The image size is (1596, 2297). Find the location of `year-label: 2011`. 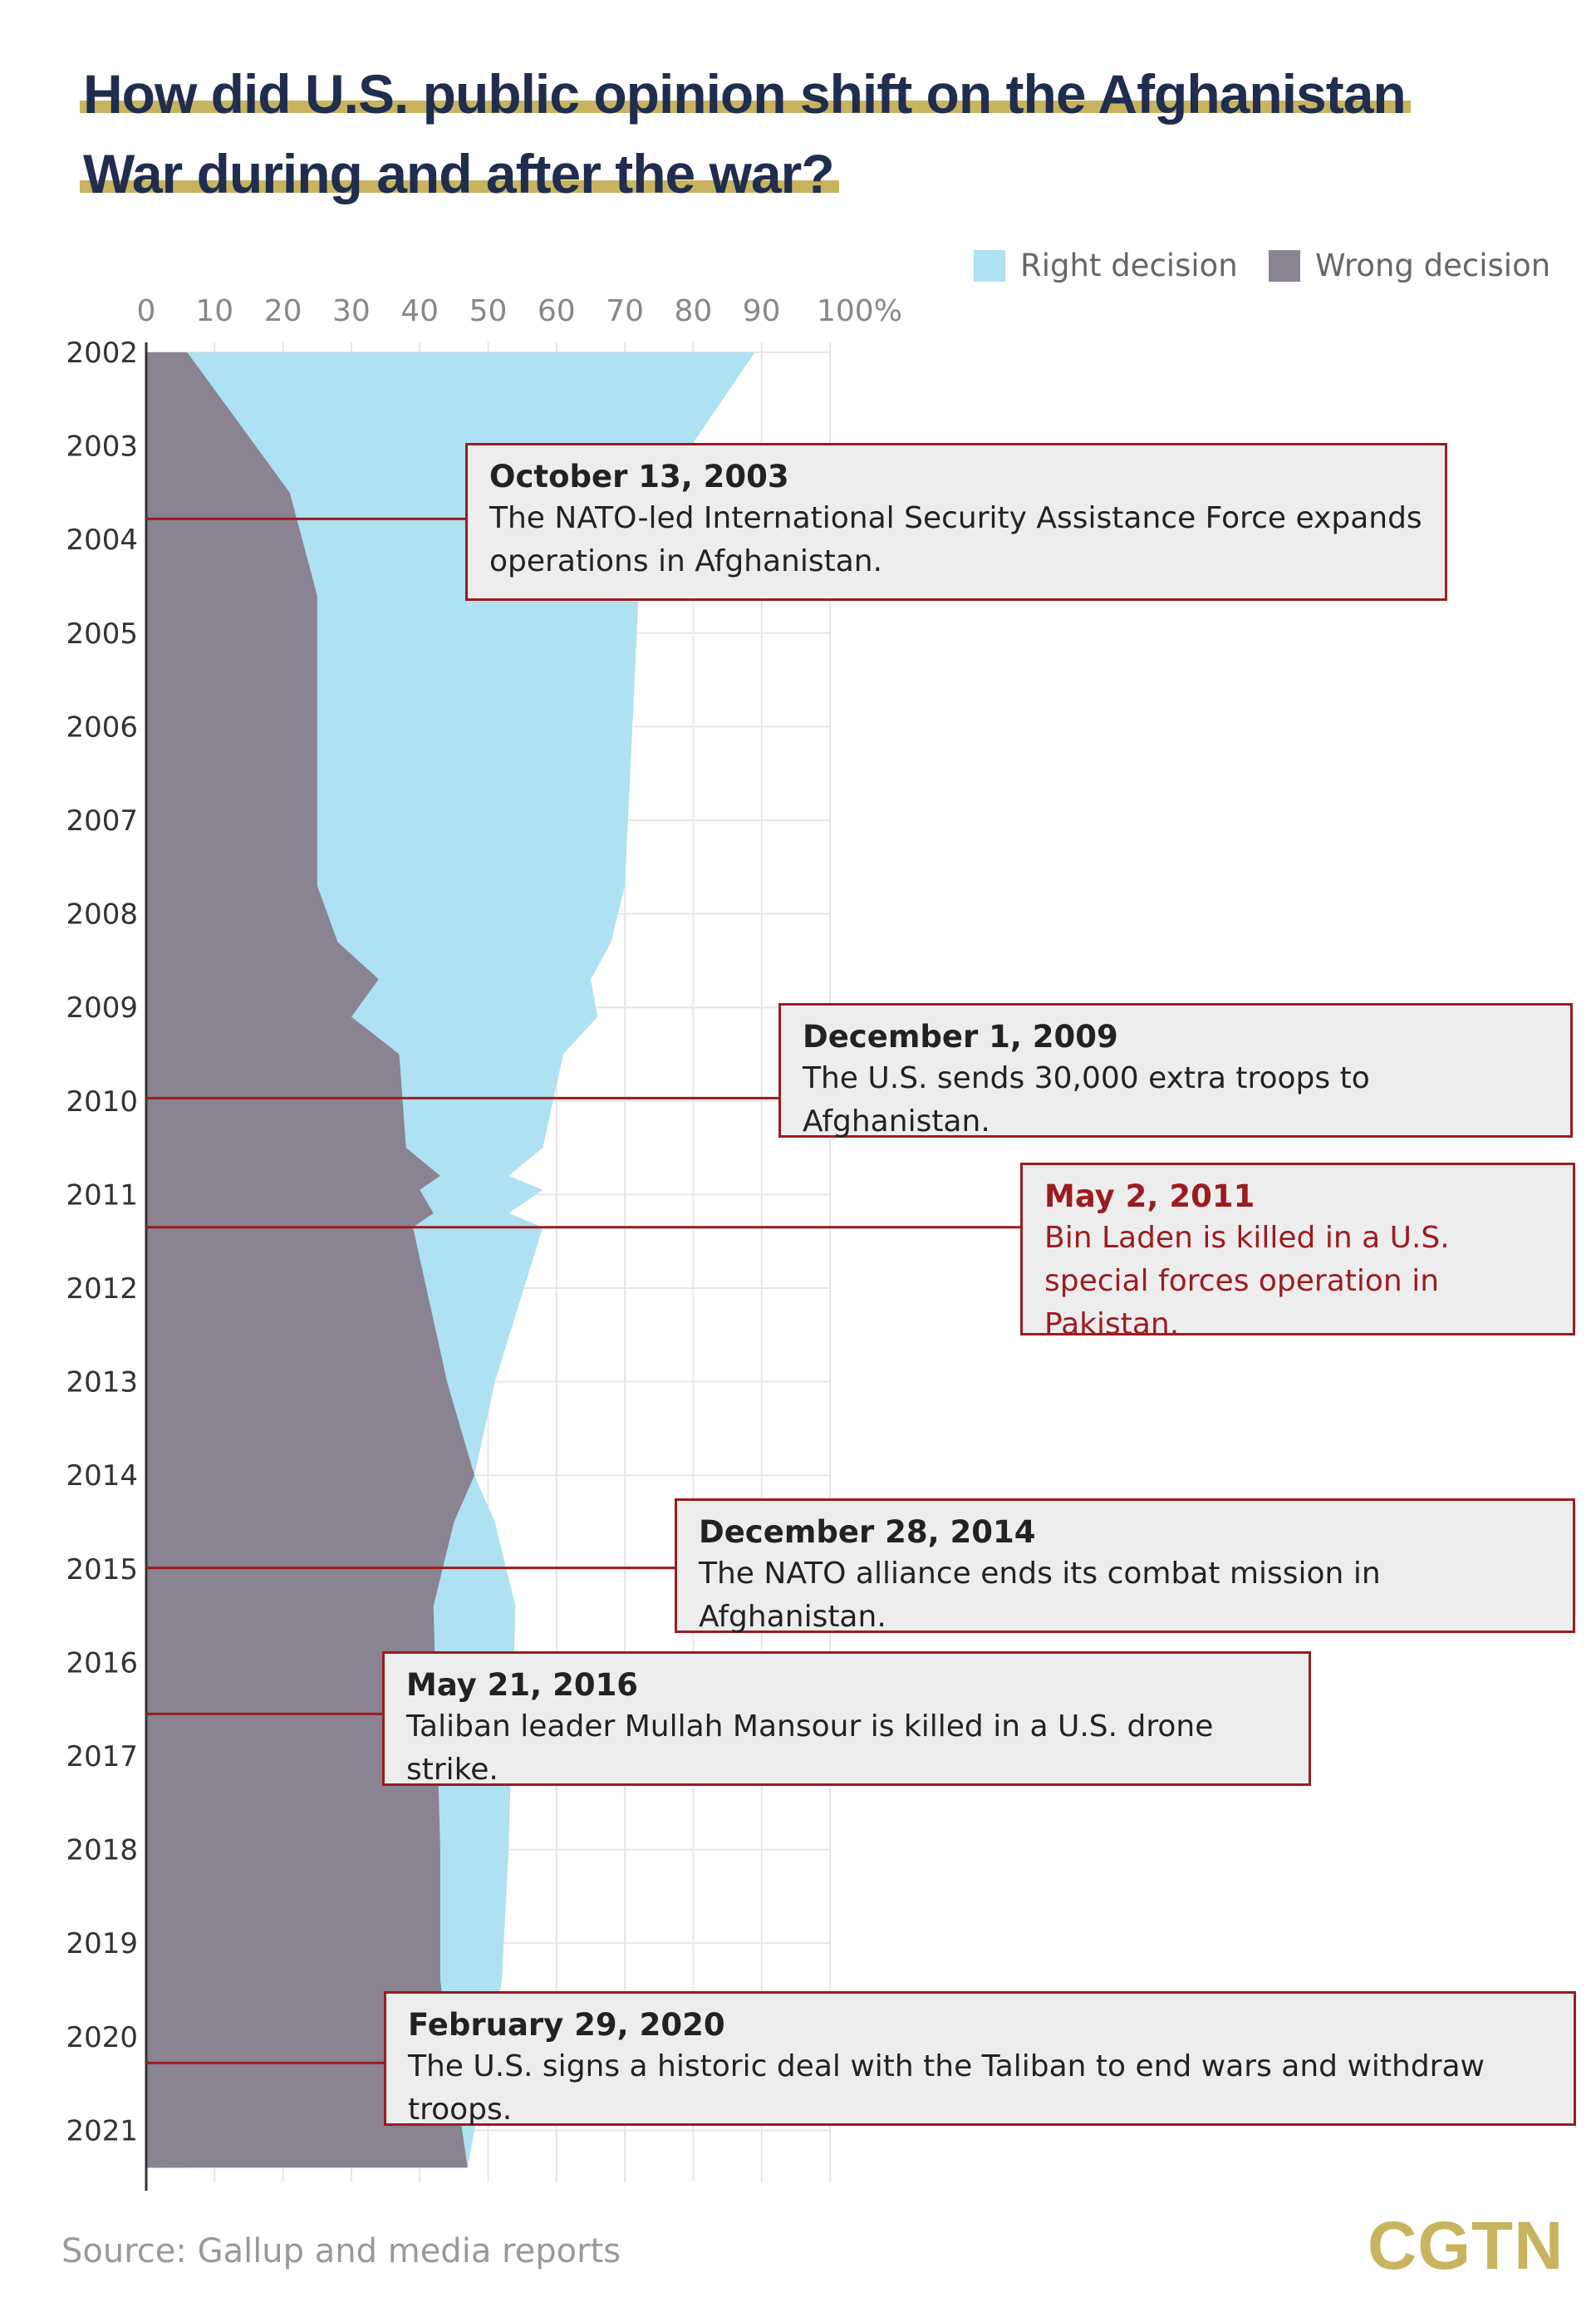

year-label: 2011 is located at coordinates (102, 1195).